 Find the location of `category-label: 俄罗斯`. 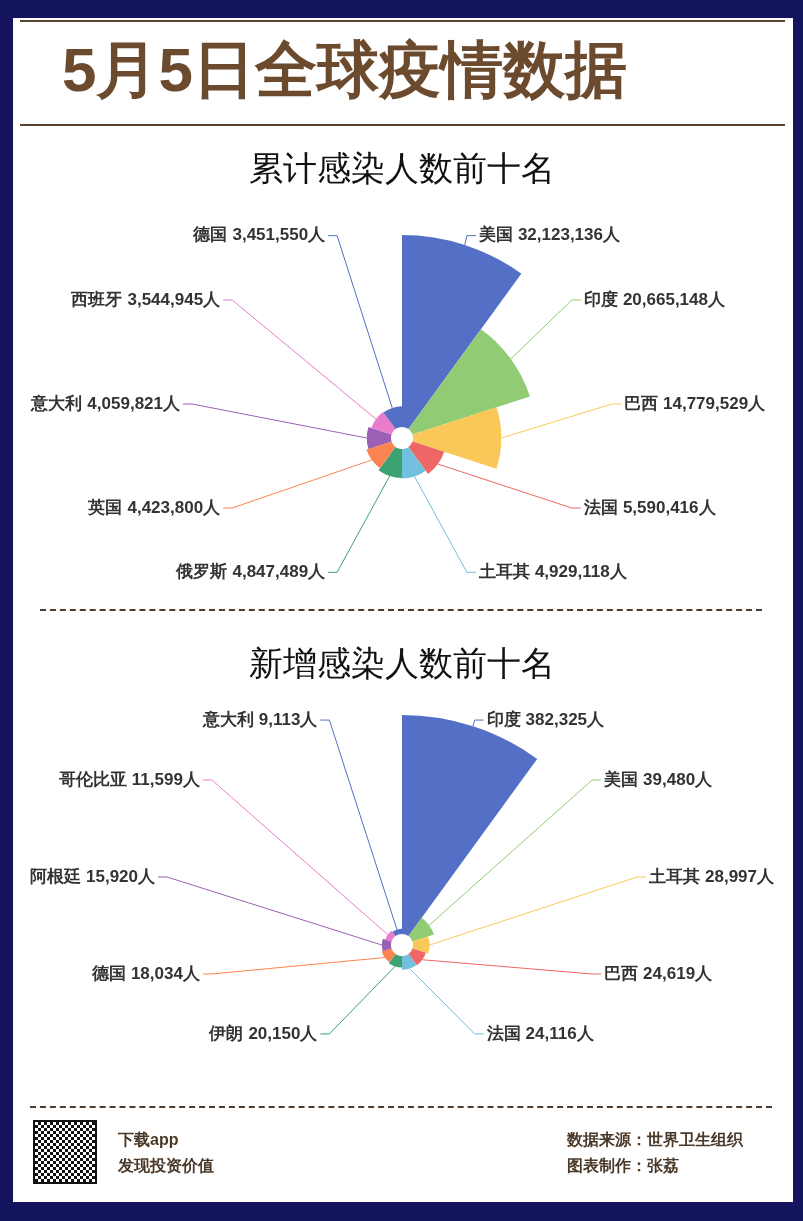

category-label: 俄罗斯 is located at coordinates (201, 572).